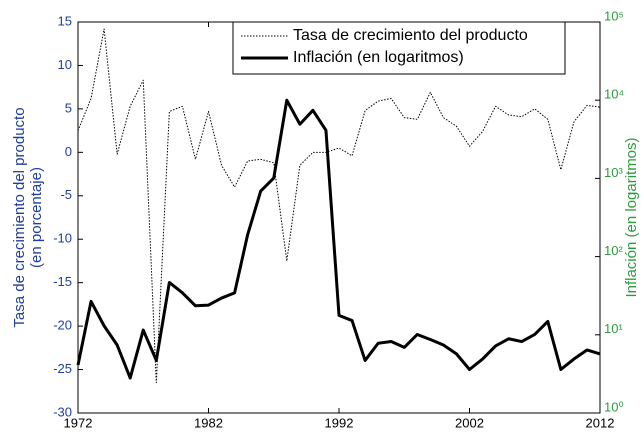 This screenshot has height=433, width=644. Describe the element at coordinates (78, 422) in the screenshot. I see `x-tick-label: 1972` at that location.